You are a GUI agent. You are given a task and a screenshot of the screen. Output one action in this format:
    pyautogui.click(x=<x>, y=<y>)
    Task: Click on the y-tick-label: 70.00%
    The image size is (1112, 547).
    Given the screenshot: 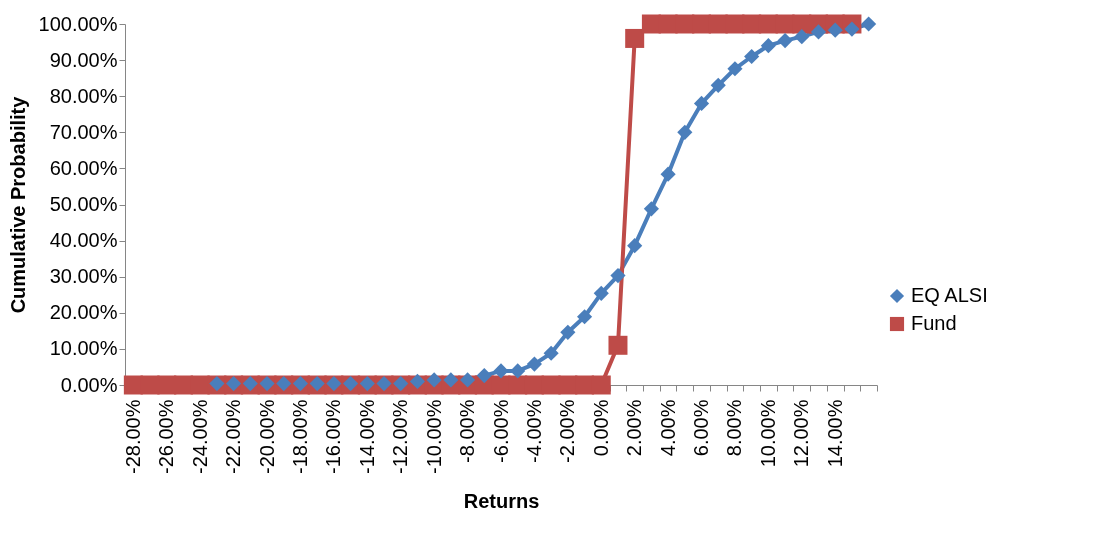 What is the action you would take?
    pyautogui.click(x=83, y=131)
    